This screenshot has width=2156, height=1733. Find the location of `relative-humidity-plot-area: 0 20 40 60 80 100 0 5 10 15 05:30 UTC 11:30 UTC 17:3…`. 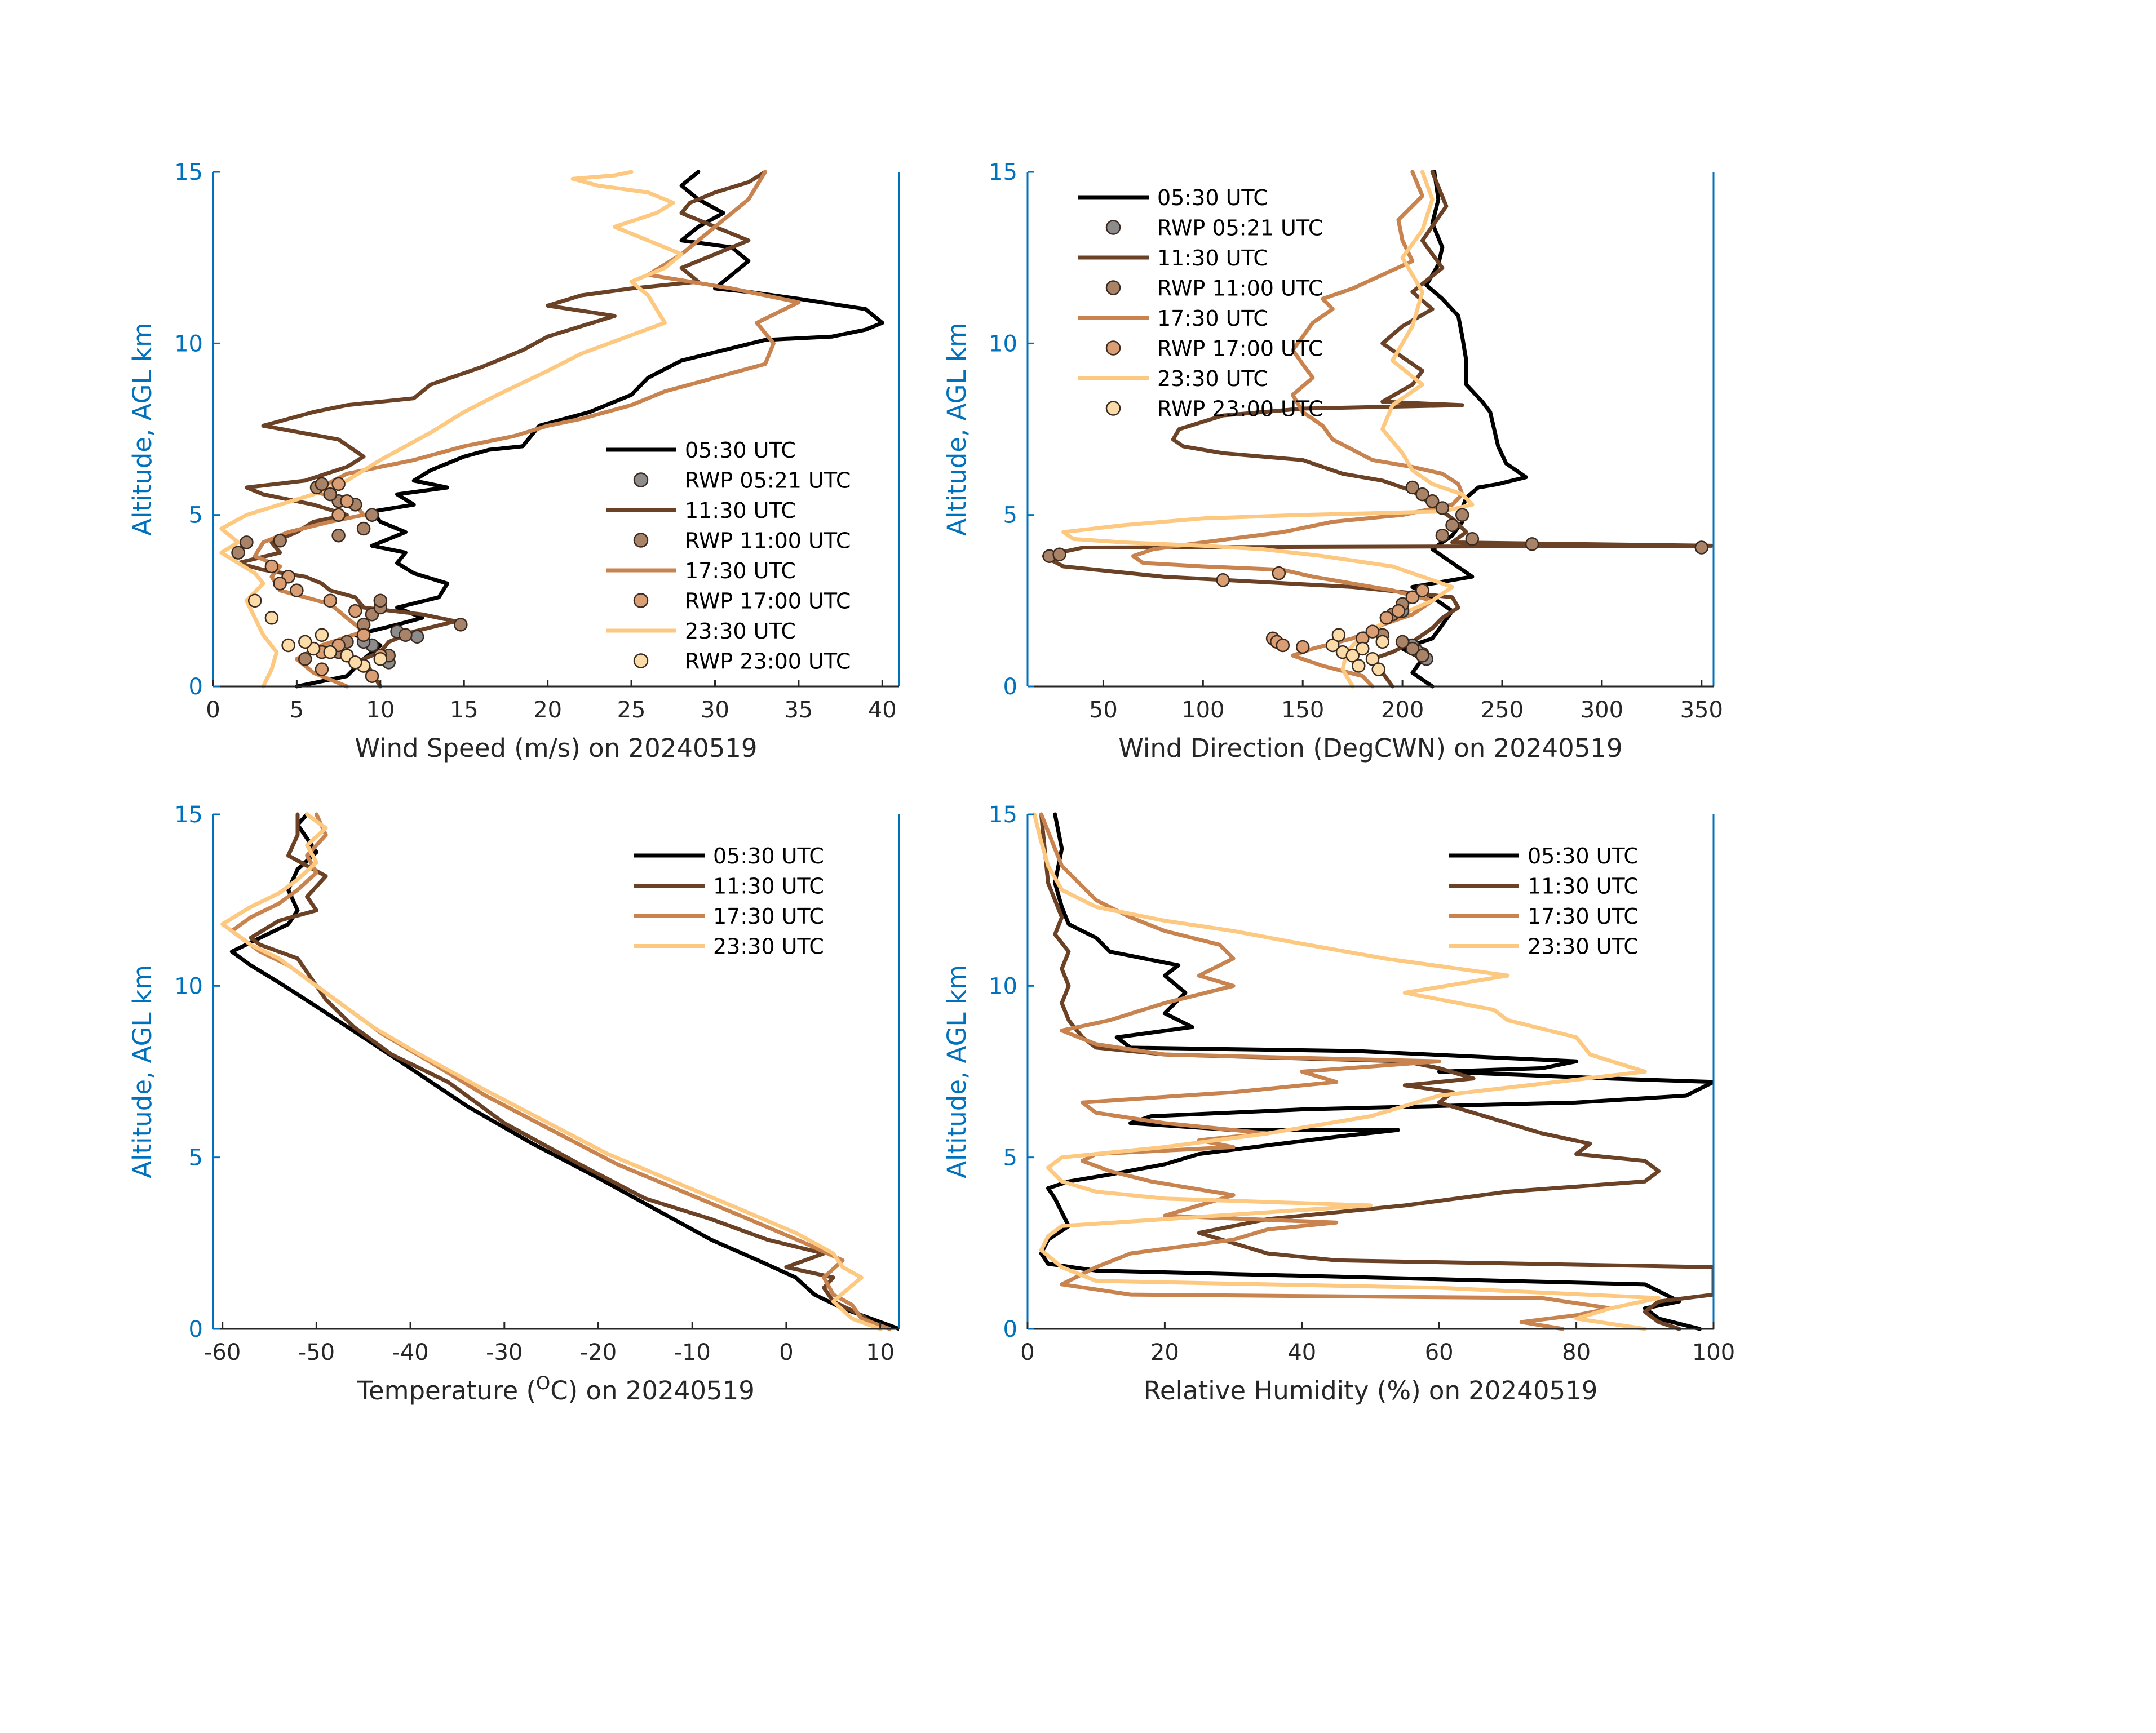

relative-humidity-plot-area: 0 20 40 60 80 100 0 5 10 15 05:30 UTC 11:30 UTC 17:3… is located at coordinates (1362, 1084).